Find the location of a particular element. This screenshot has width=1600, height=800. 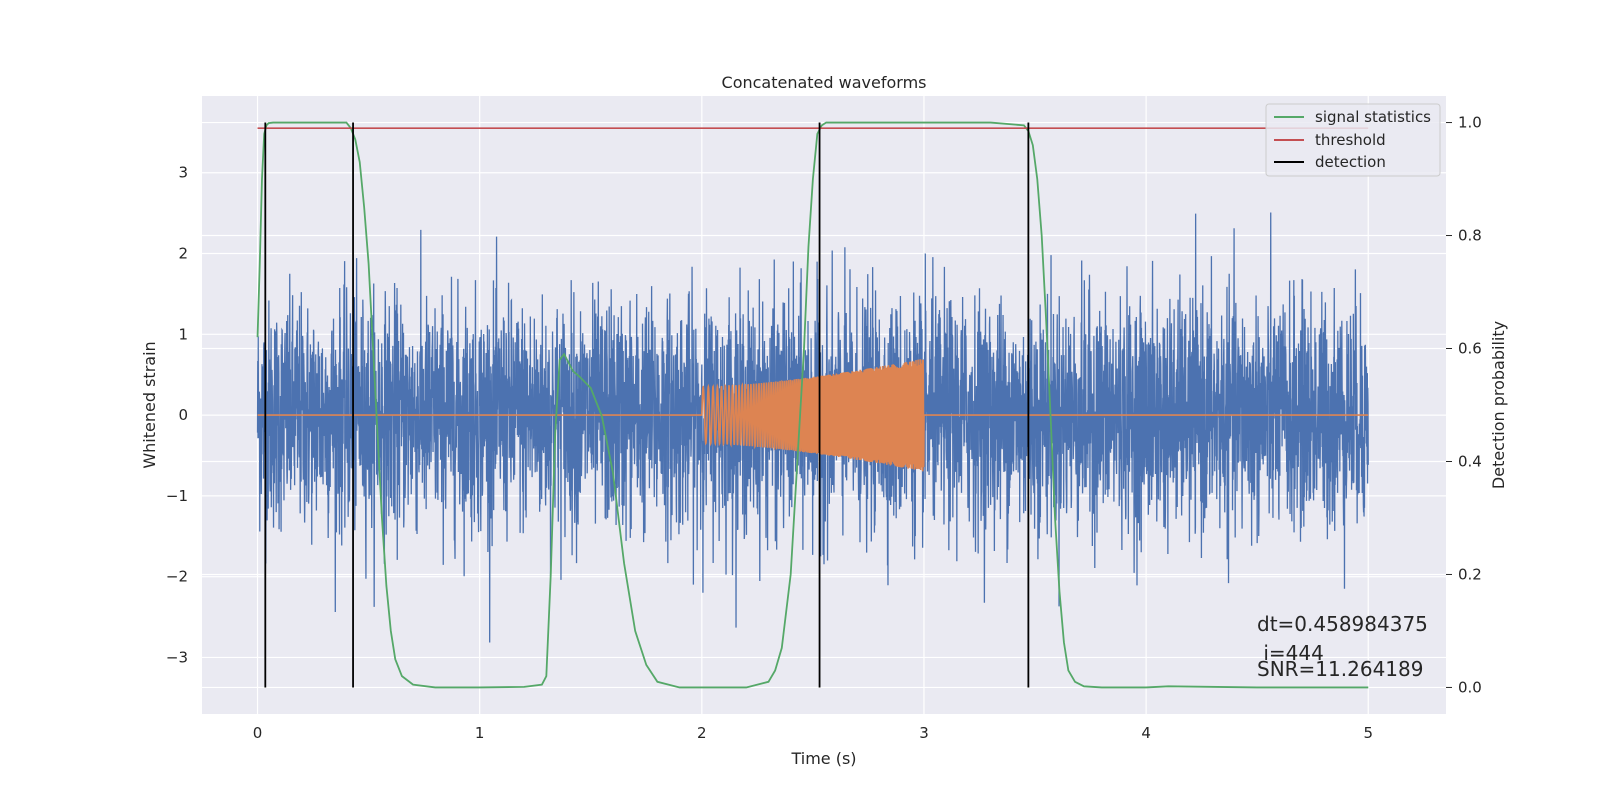

annotation-snr: SNR=11.264189 is located at coordinates (1340, 669).